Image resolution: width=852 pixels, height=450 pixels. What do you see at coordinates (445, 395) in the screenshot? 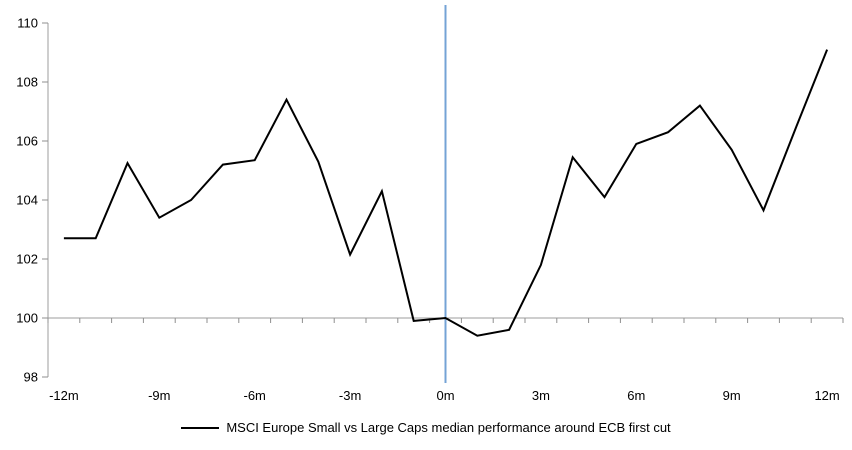
I see `x-tick-label: 0m` at bounding box center [445, 395].